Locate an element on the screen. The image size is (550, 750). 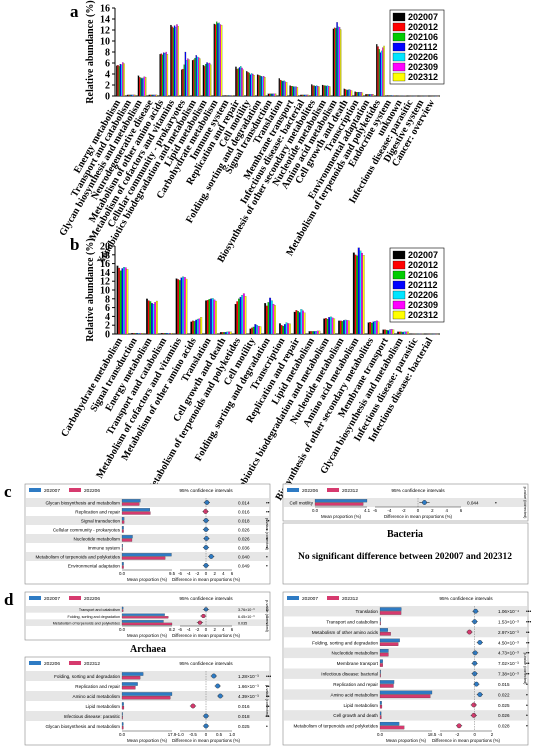
legend-label: 202012 is located at coordinates (423, 265).